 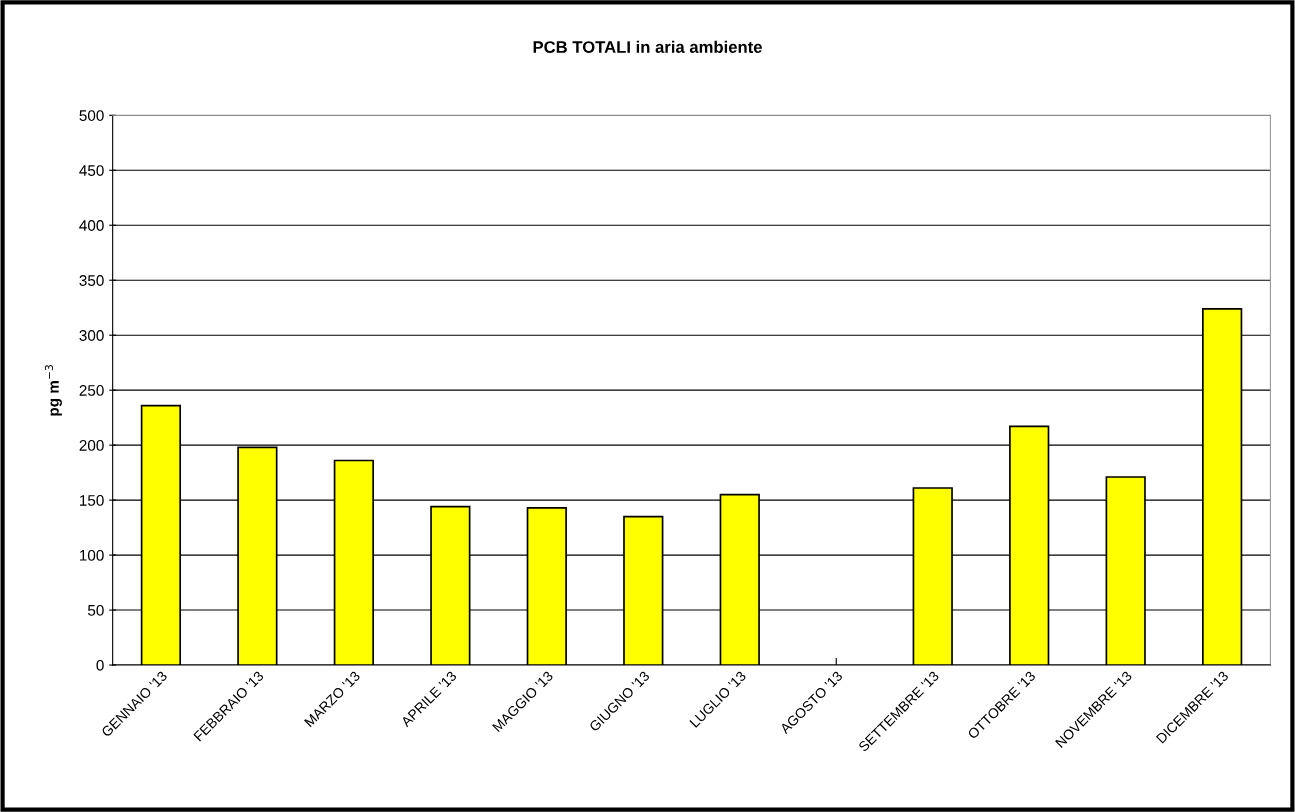 I want to click on y-tick-label: 0, so click(x=100, y=665).